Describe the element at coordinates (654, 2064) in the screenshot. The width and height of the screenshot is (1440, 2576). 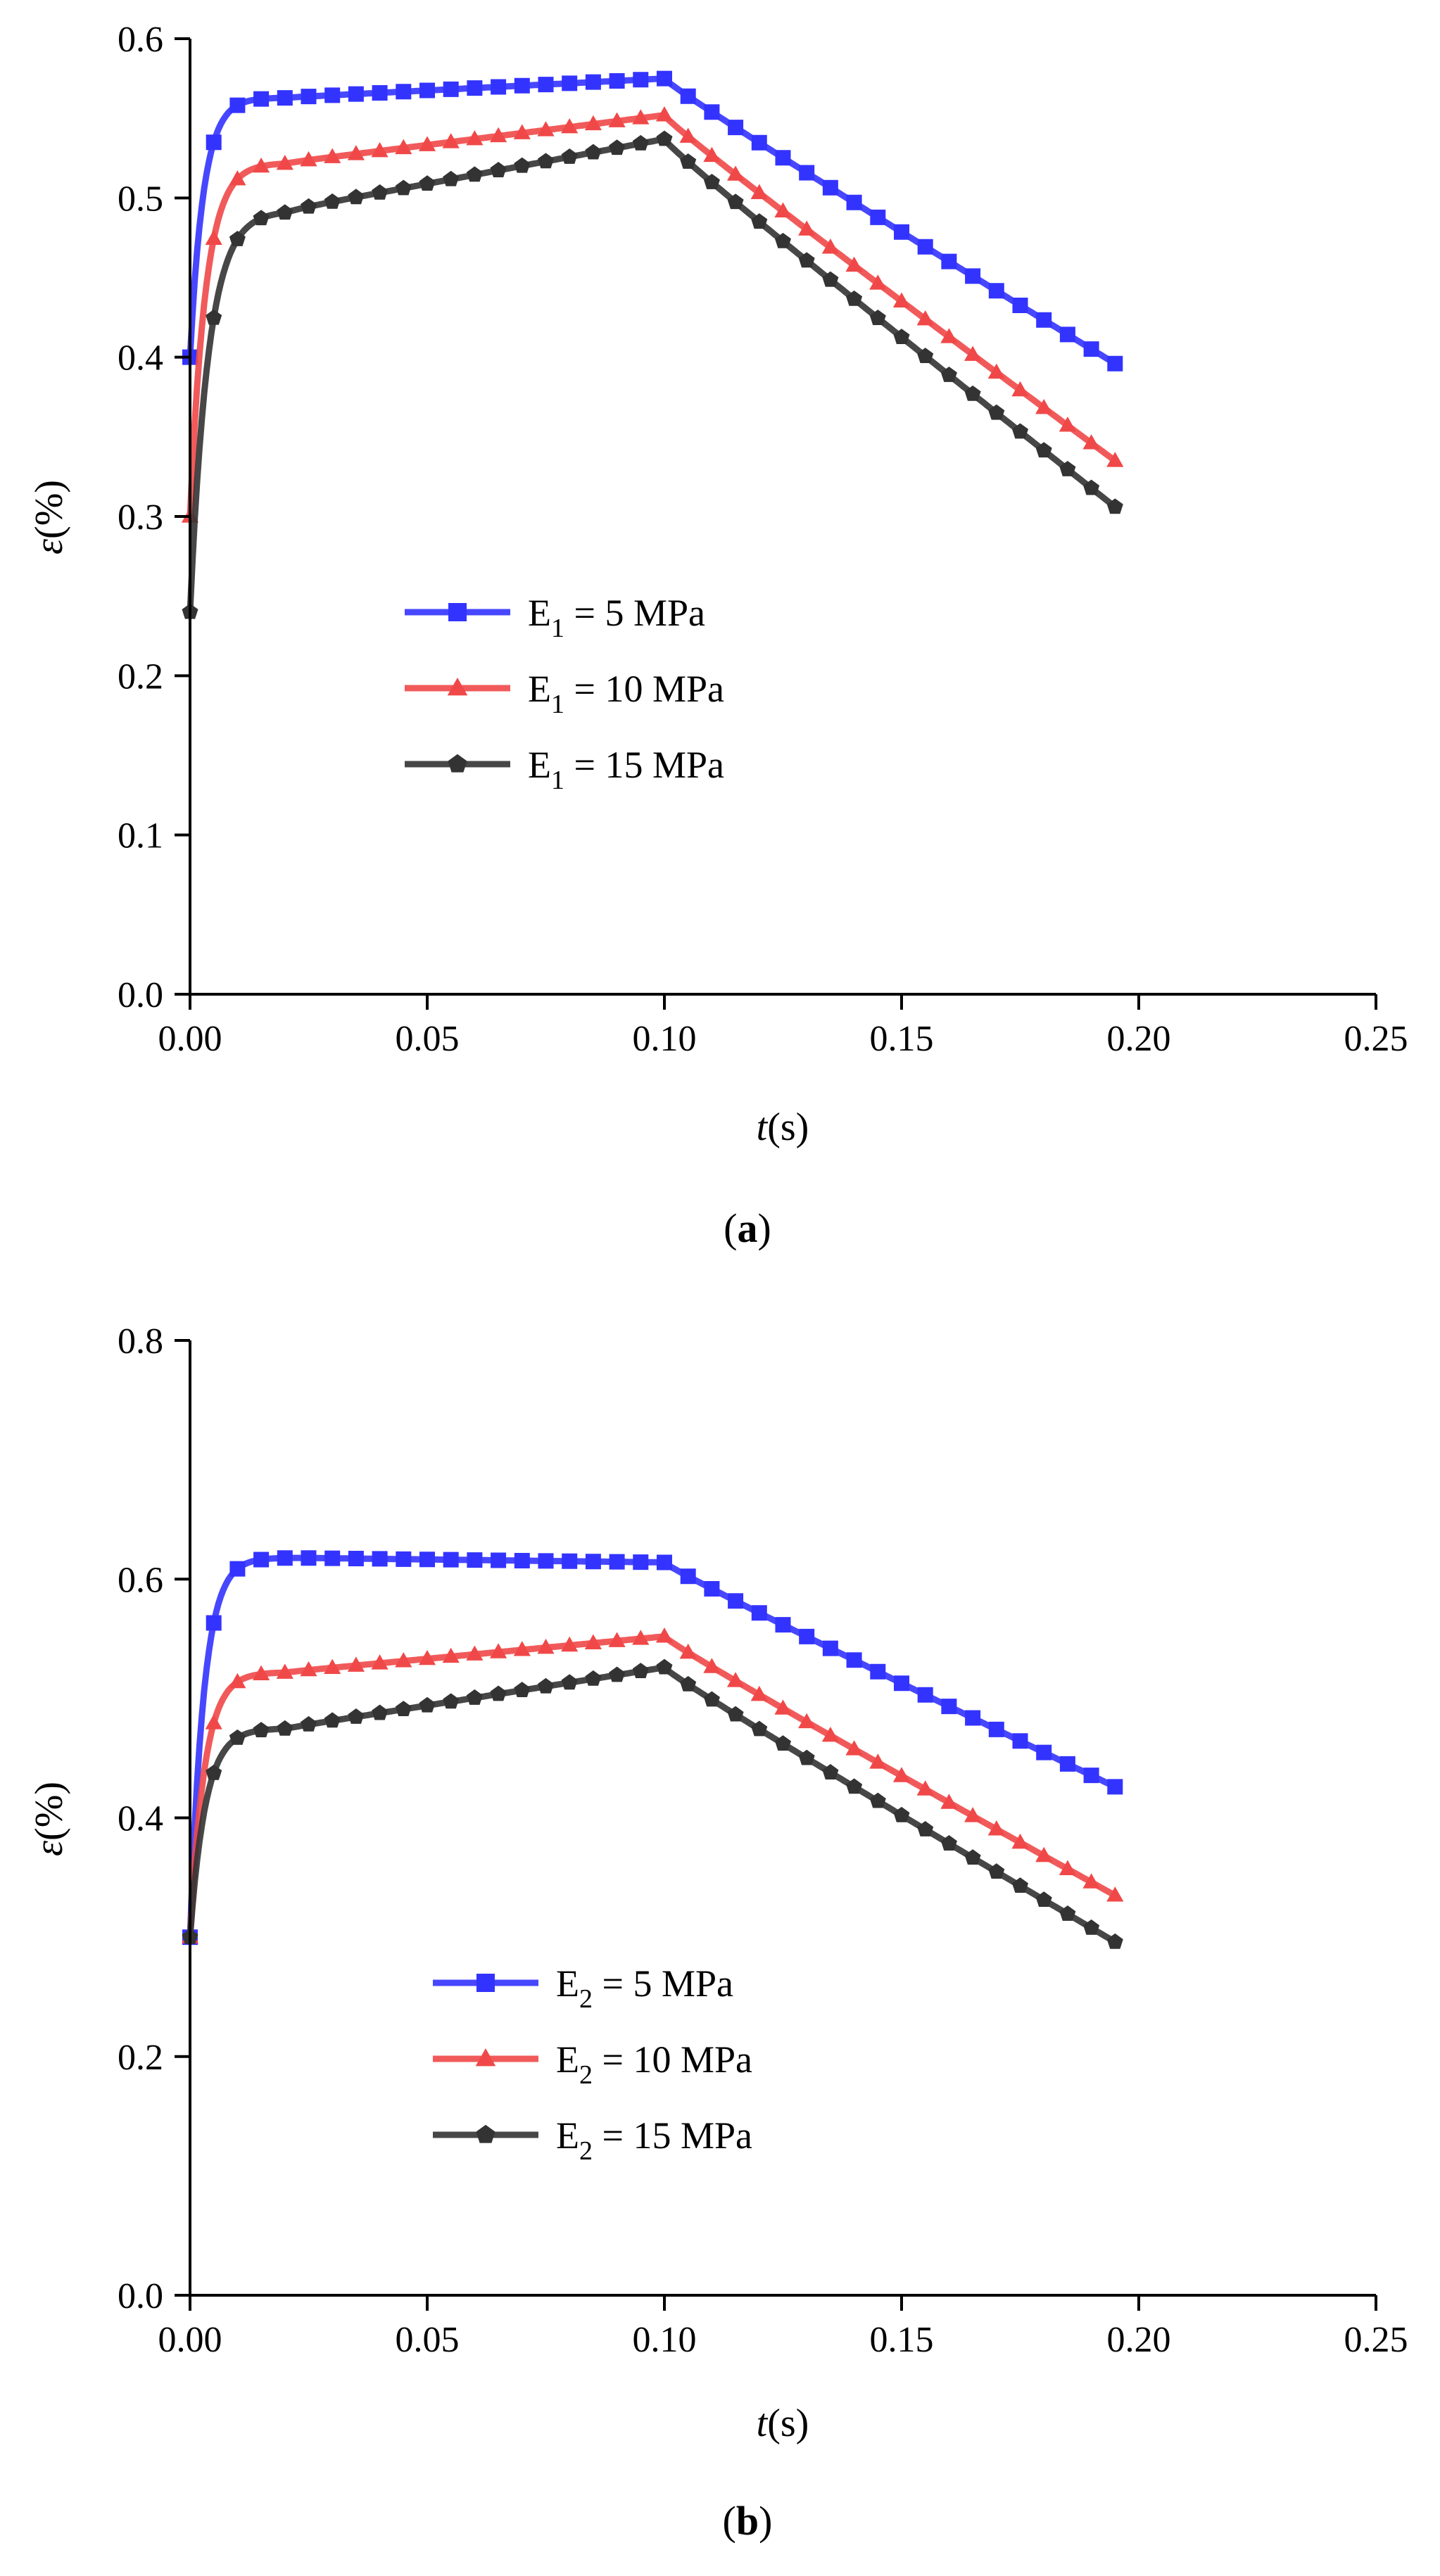
I see `panel-b-legend-label: E2 = 10 MPa` at that location.